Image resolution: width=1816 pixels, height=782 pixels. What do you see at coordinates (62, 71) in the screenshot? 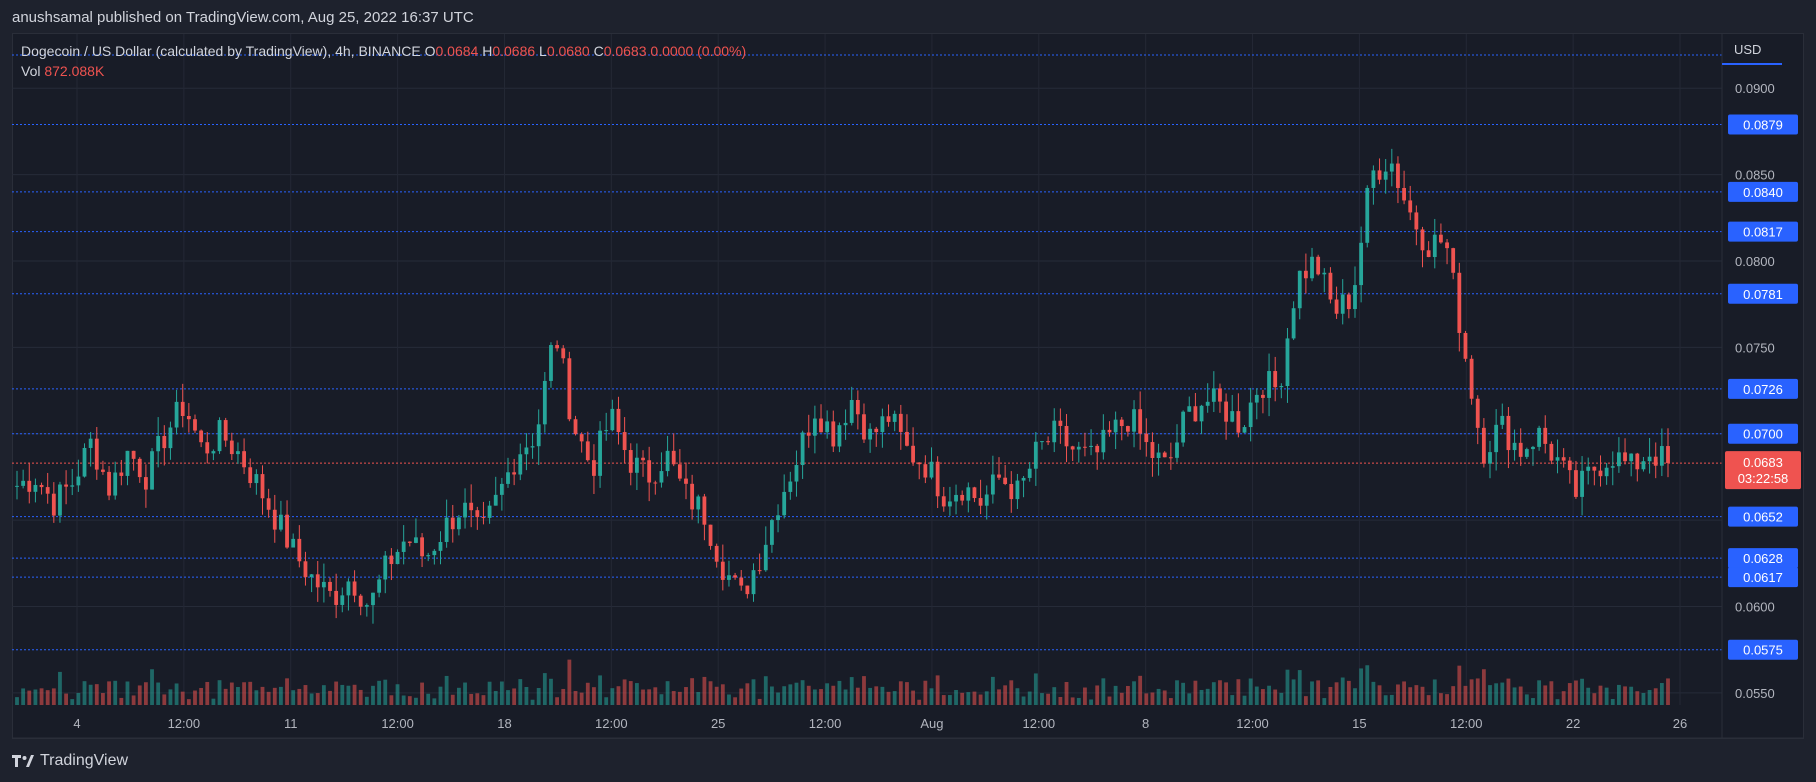
I see `volume-legend: Vol 872.088K` at bounding box center [62, 71].